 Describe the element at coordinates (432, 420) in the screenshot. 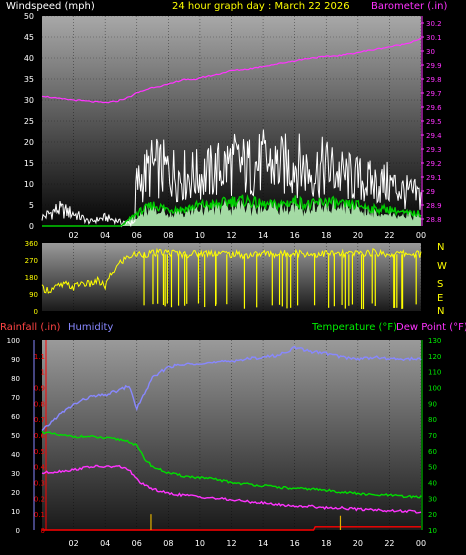

I see `temperature-tick-label: 80` at that location.